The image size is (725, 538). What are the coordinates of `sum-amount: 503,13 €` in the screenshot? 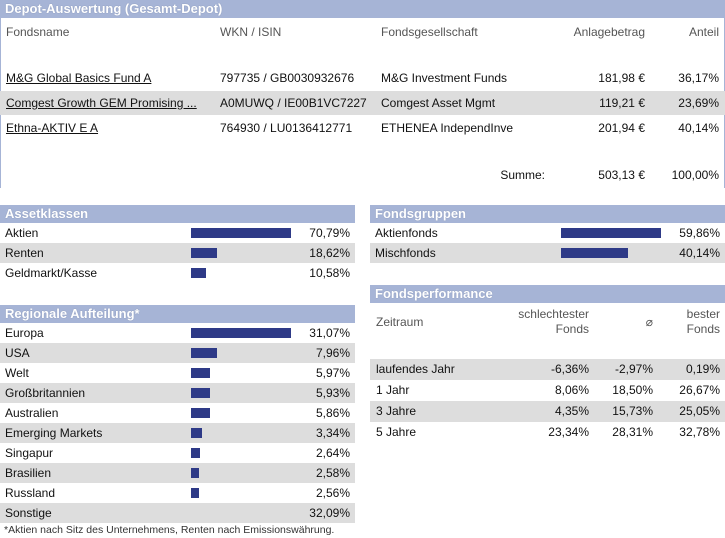 It's located at (621, 175).